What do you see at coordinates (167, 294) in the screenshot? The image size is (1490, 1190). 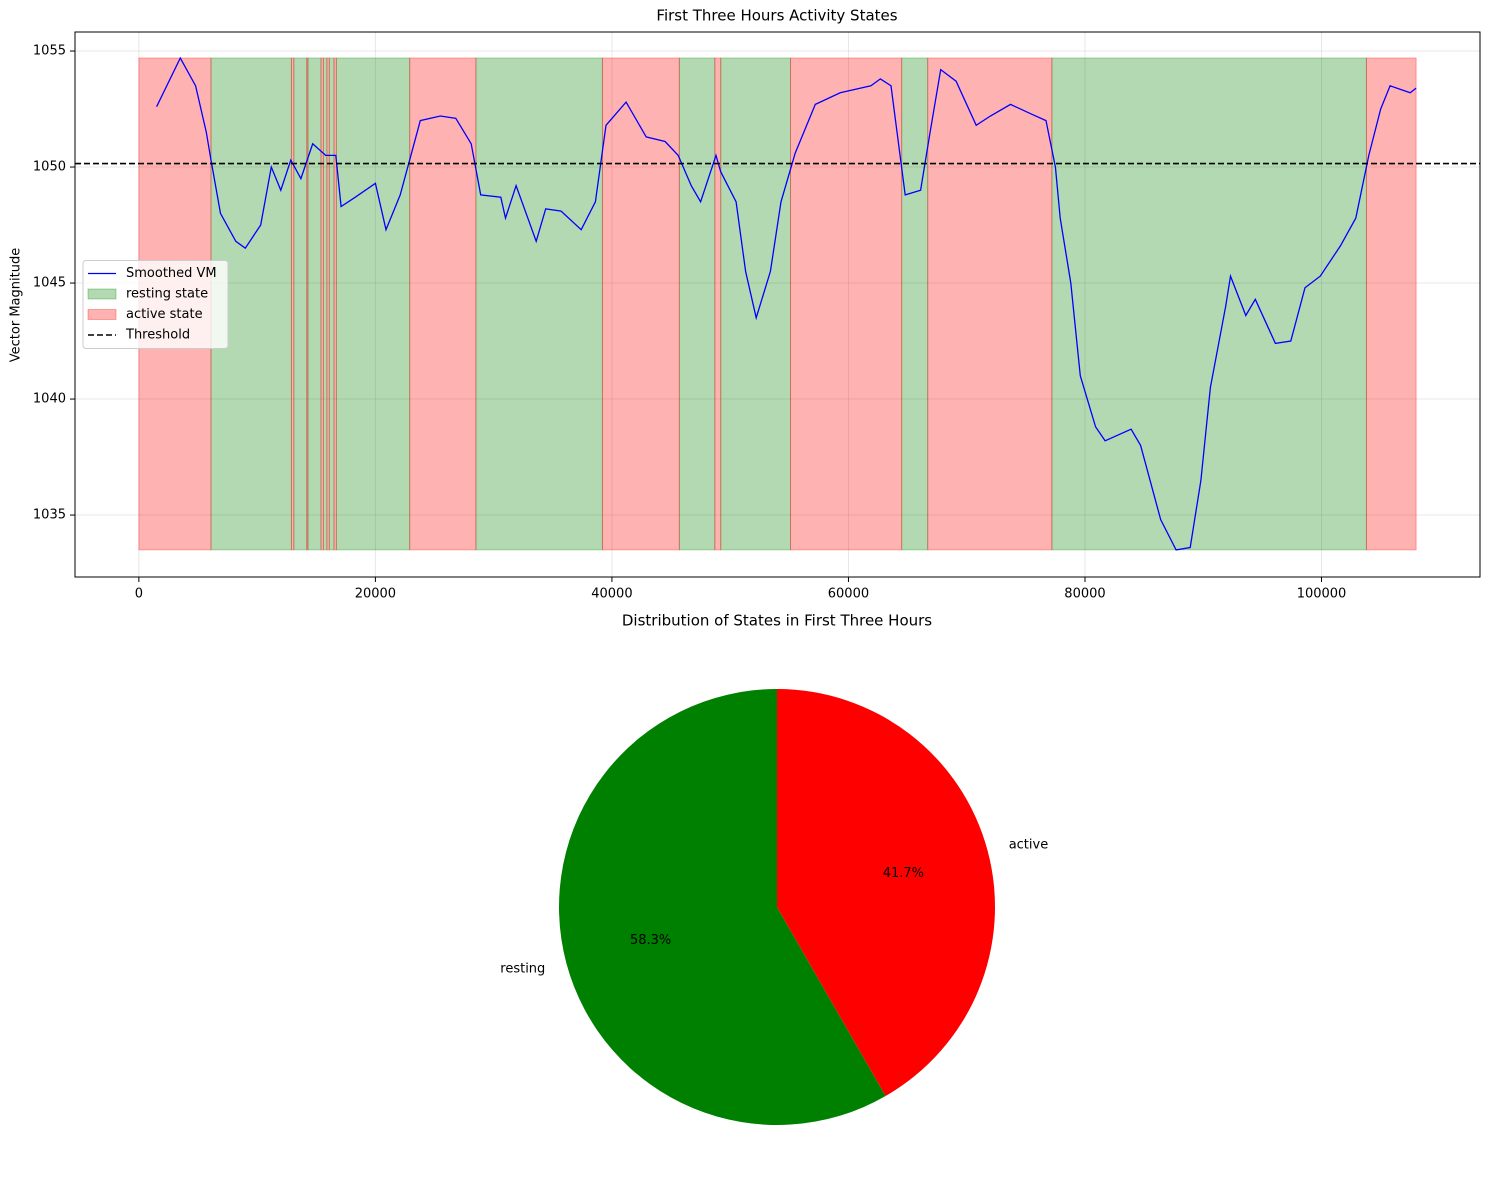 I see `legend-label: resting state` at bounding box center [167, 294].